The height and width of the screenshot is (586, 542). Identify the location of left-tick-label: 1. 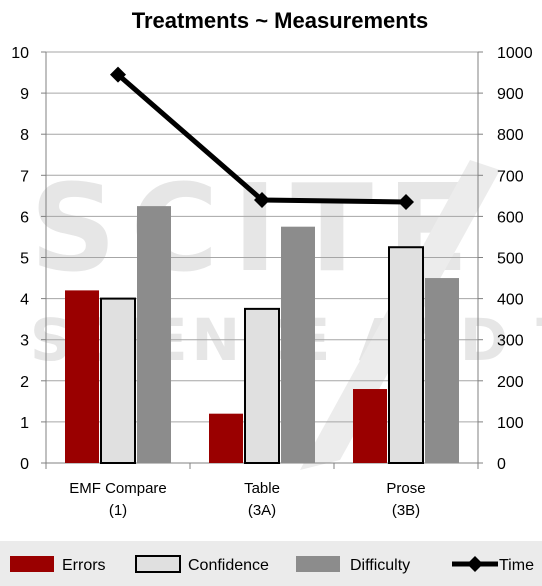
(24, 423).